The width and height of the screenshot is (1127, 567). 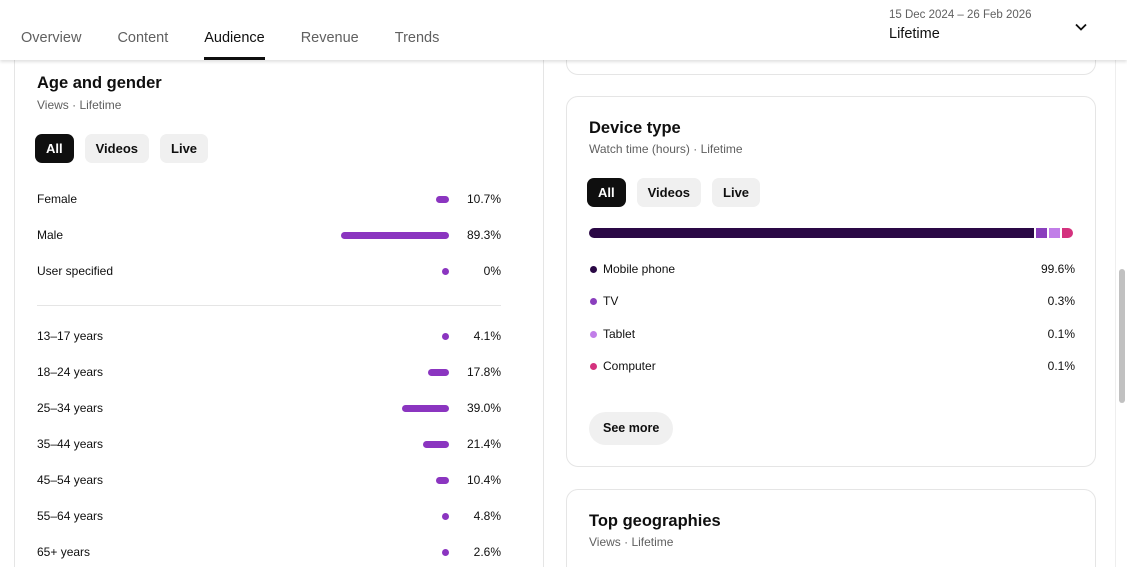 What do you see at coordinates (483, 372) in the screenshot?
I see `row-value: 17.8%` at bounding box center [483, 372].